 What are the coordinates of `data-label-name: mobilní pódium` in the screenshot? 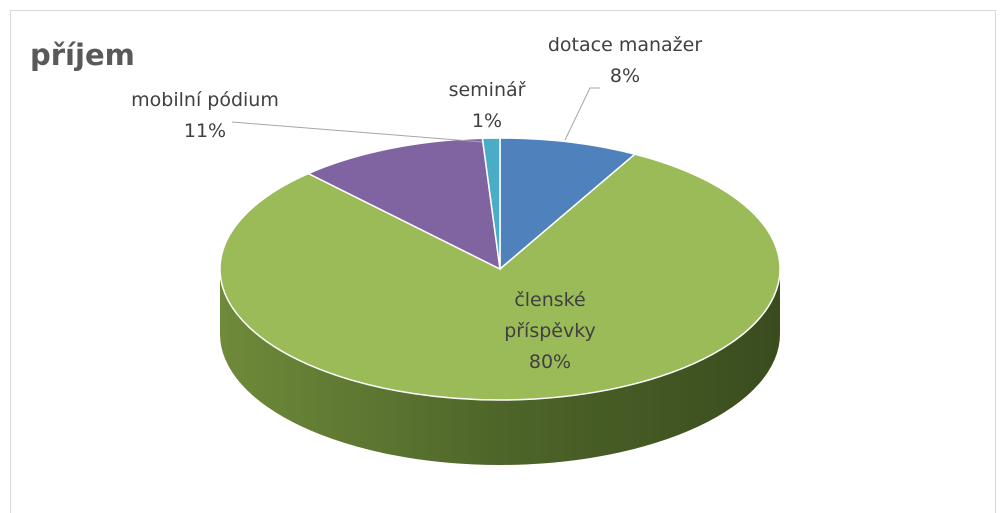 It's located at (205, 100).